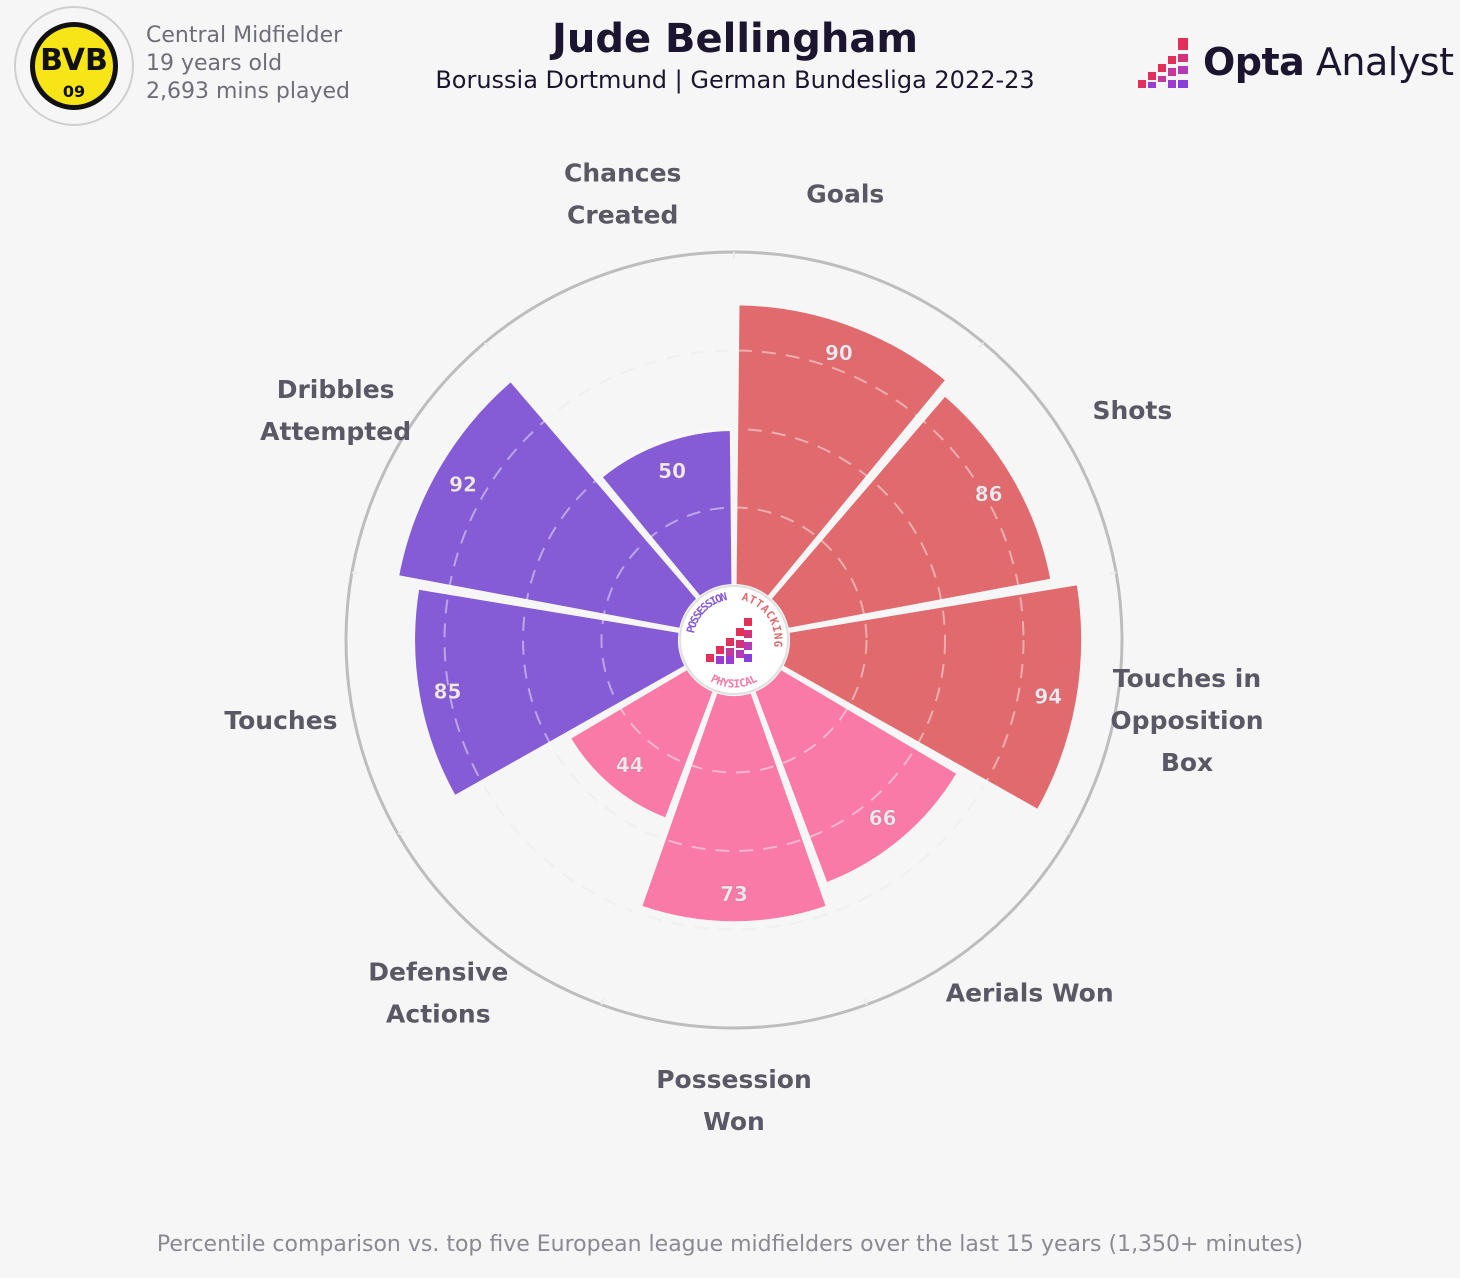 Image resolution: width=1460 pixels, height=1278 pixels. What do you see at coordinates (335, 431) in the screenshot?
I see `category-label: Attempted` at bounding box center [335, 431].